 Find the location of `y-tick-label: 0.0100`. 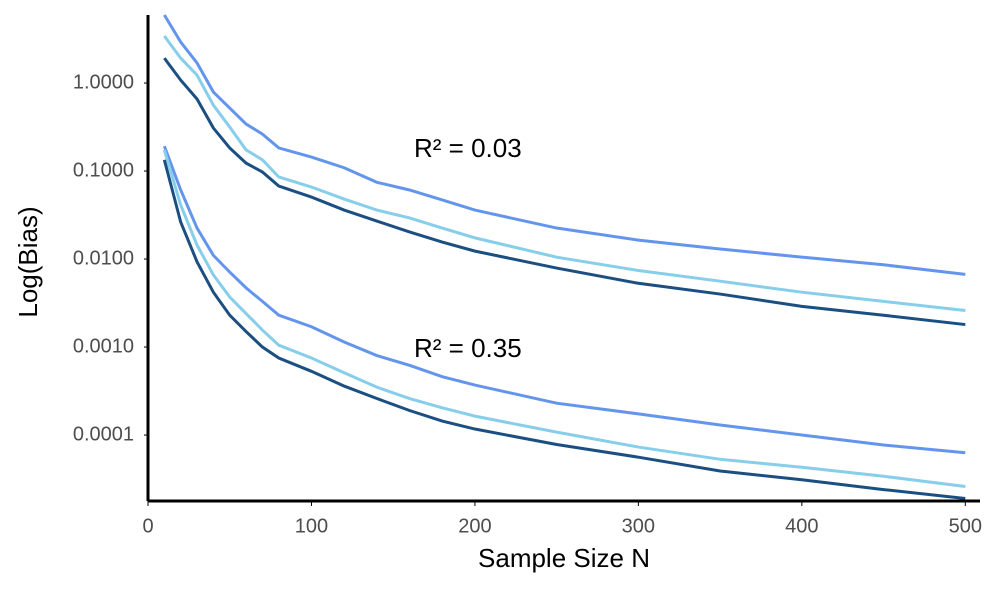

y-tick-label: 0.0100 is located at coordinates (103, 258).